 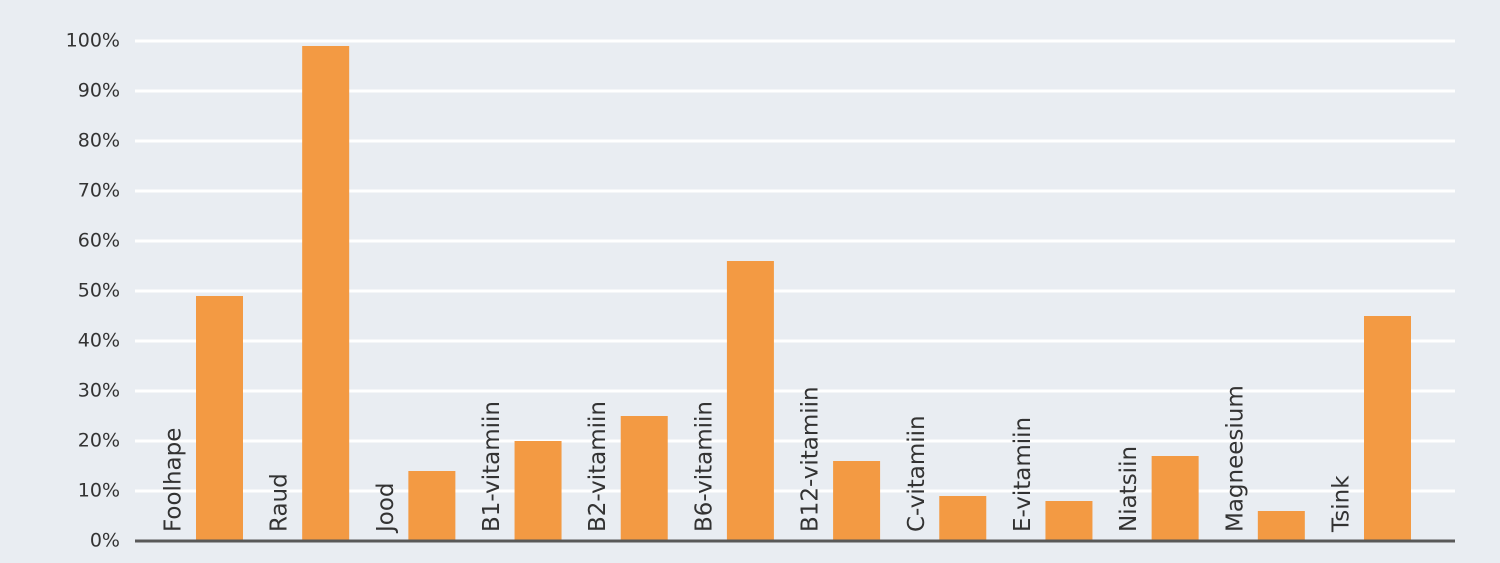 What do you see at coordinates (386, 508) in the screenshot?
I see `x-tick-label: Jood` at bounding box center [386, 508].